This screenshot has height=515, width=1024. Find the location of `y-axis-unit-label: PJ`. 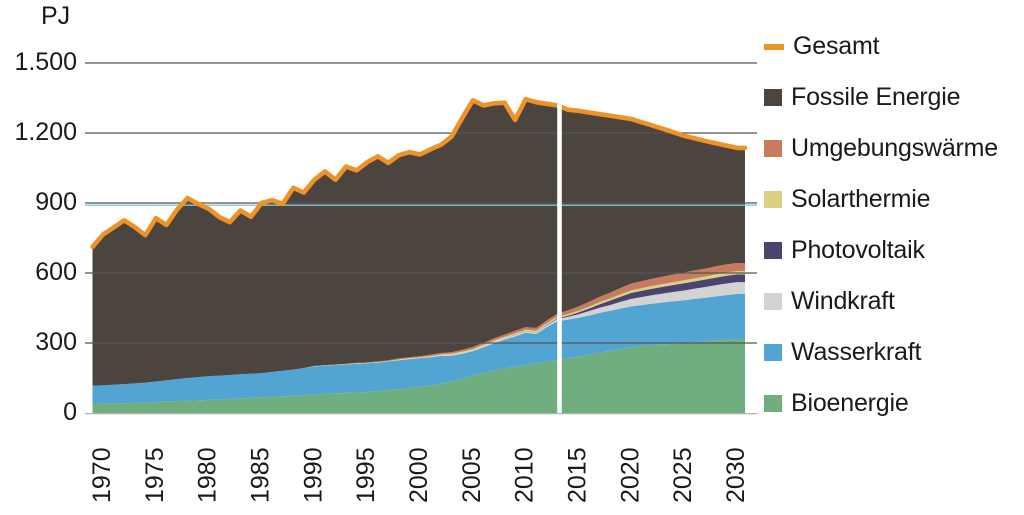

y-axis-unit-label: PJ is located at coordinates (56, 16).